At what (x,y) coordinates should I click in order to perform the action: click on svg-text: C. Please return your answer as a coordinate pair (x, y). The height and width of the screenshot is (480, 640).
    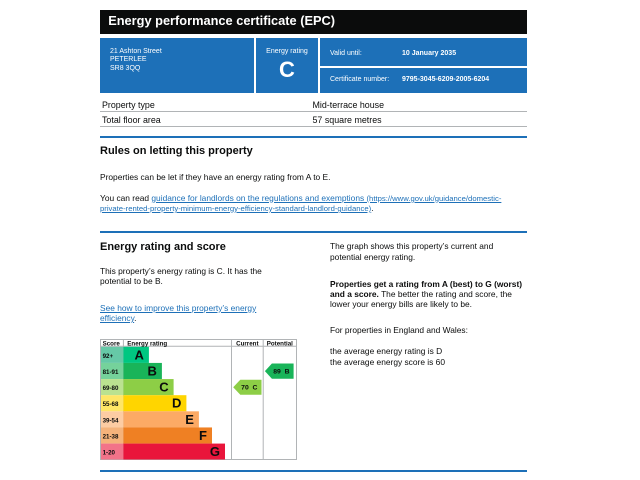
    Looking at the image, I should click on (164, 387).